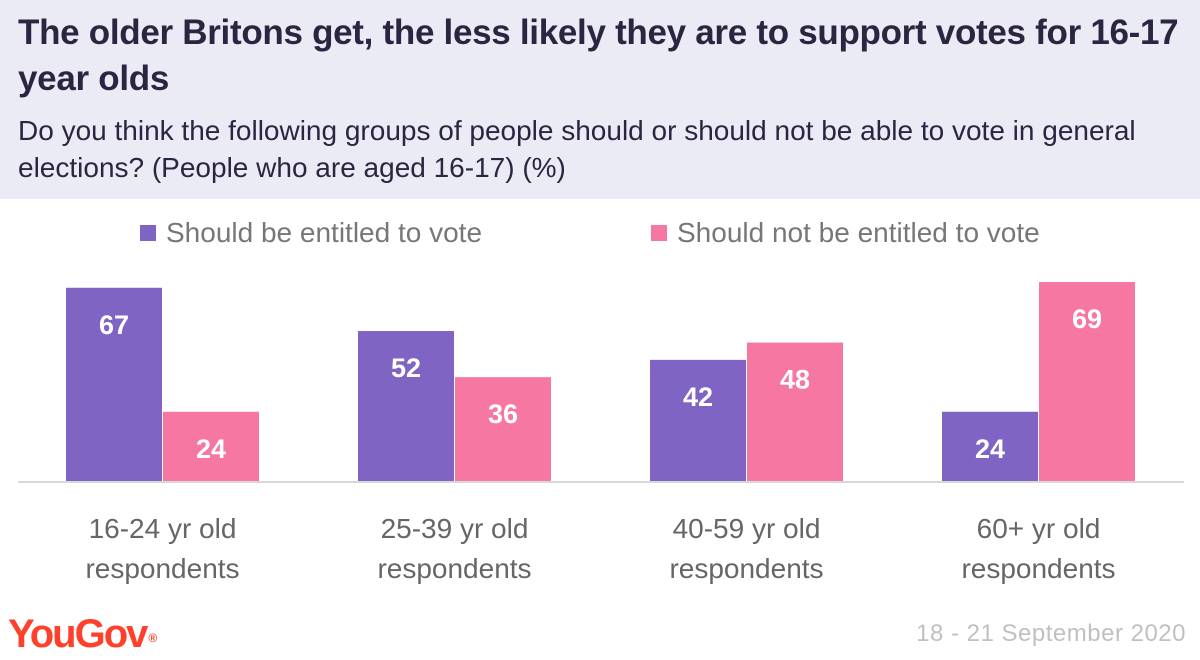 The height and width of the screenshot is (660, 1200). Describe the element at coordinates (858, 232) in the screenshot. I see `legend-label-should-not-vote: Should not be entitled to vote` at that location.